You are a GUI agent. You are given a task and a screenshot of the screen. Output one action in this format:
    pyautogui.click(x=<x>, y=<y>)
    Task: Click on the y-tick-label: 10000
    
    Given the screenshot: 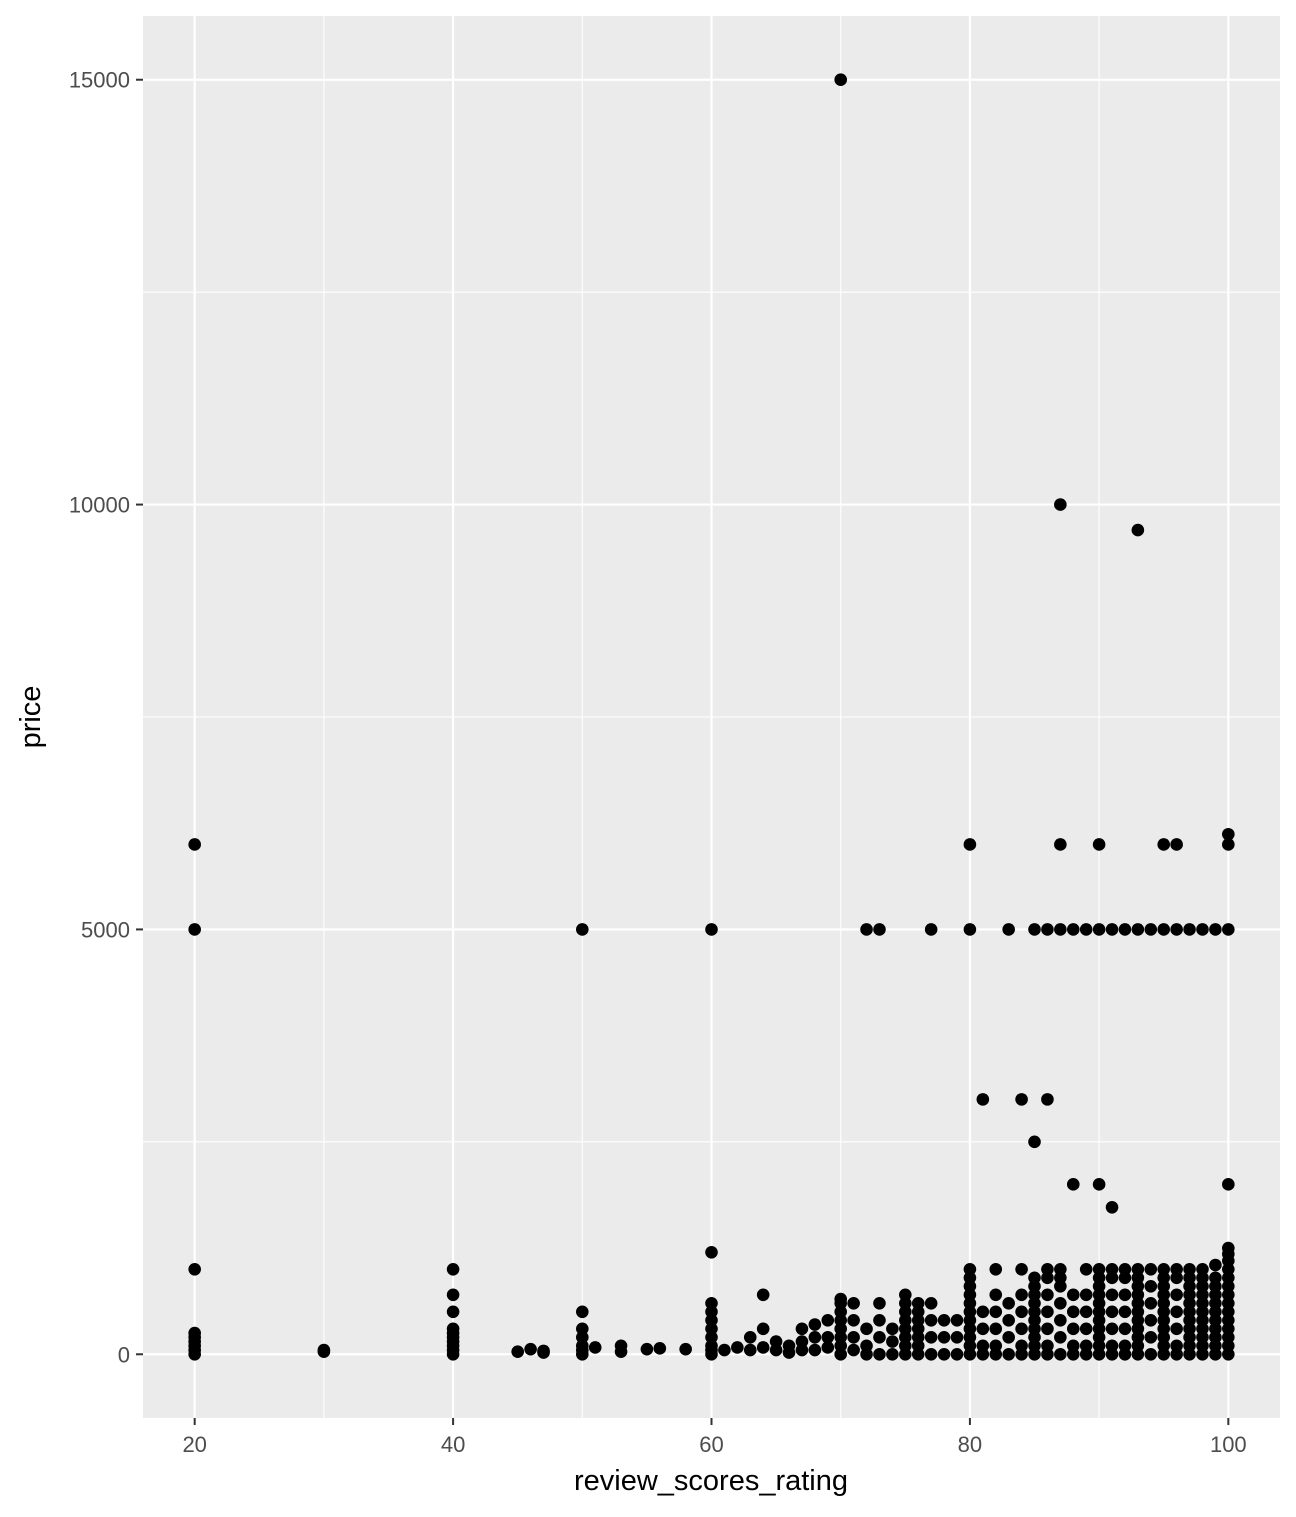 What is the action you would take?
    pyautogui.click(x=99, y=505)
    